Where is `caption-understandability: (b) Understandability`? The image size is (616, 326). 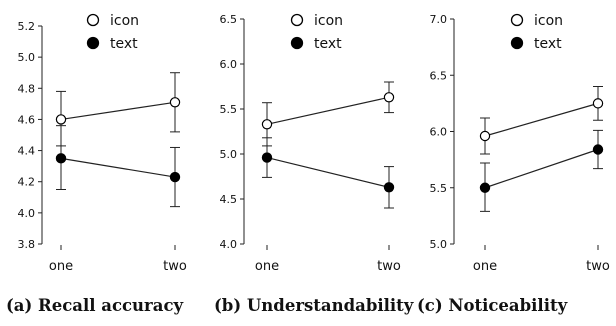 caption-understandability: (b) Understandability is located at coordinates (314, 305).